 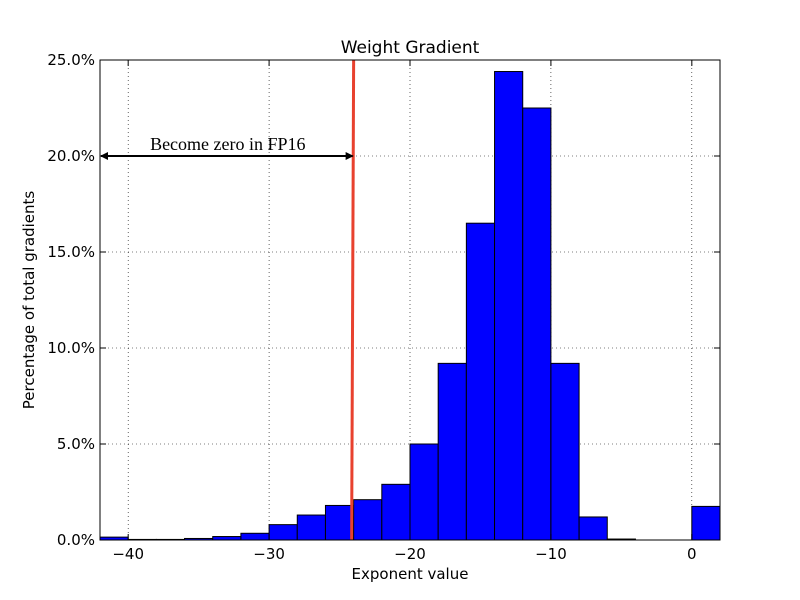 I want to click on y-axis-label: Percentage of total gradients, so click(x=29, y=300).